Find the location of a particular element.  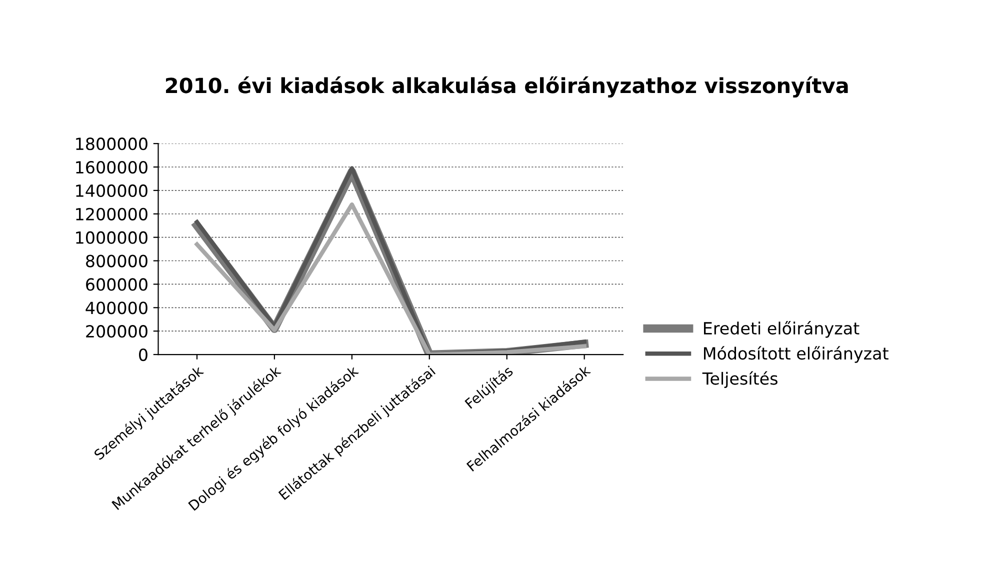

y-tick-label: 200000 is located at coordinates (117, 331).